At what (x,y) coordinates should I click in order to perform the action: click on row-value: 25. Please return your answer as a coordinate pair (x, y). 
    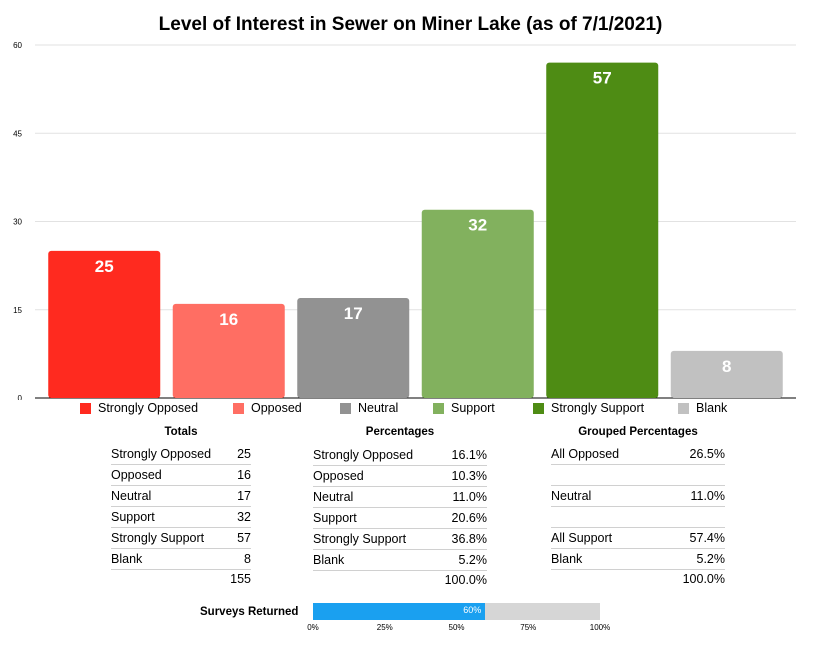
    Looking at the image, I should click on (244, 454).